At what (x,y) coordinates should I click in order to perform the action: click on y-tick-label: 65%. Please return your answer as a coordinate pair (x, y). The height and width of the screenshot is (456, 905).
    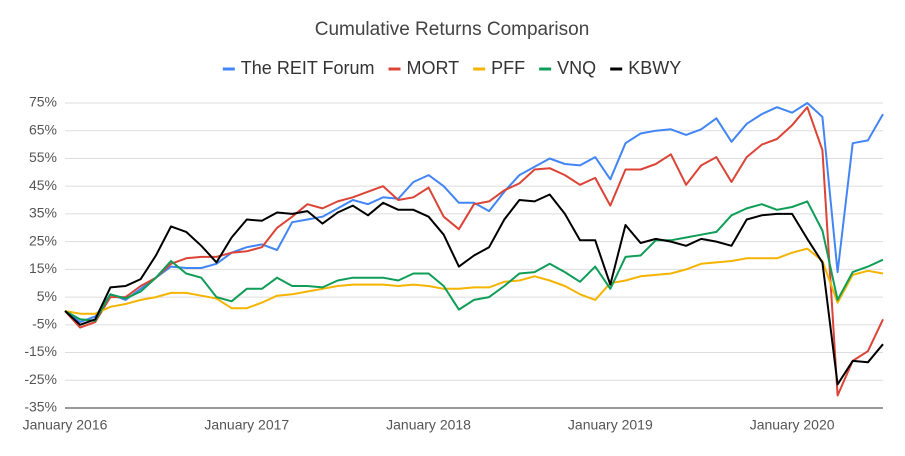
    Looking at the image, I should click on (43, 129).